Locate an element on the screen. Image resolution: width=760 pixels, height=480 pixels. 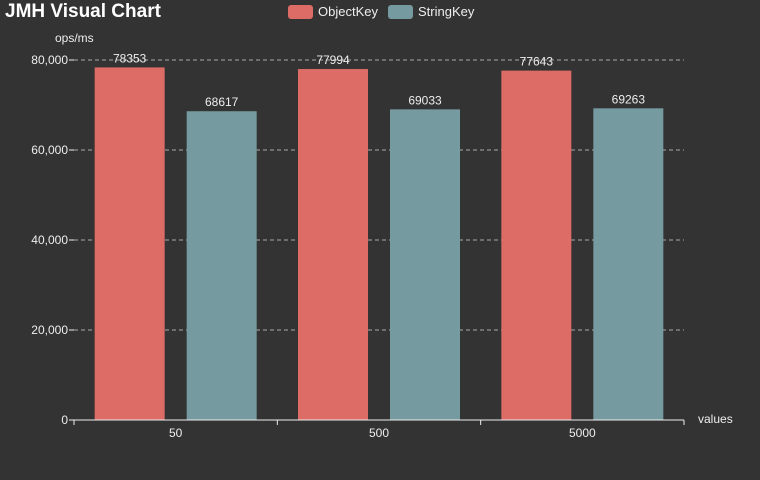
y-tick-label: 20,000 is located at coordinates (49, 330).